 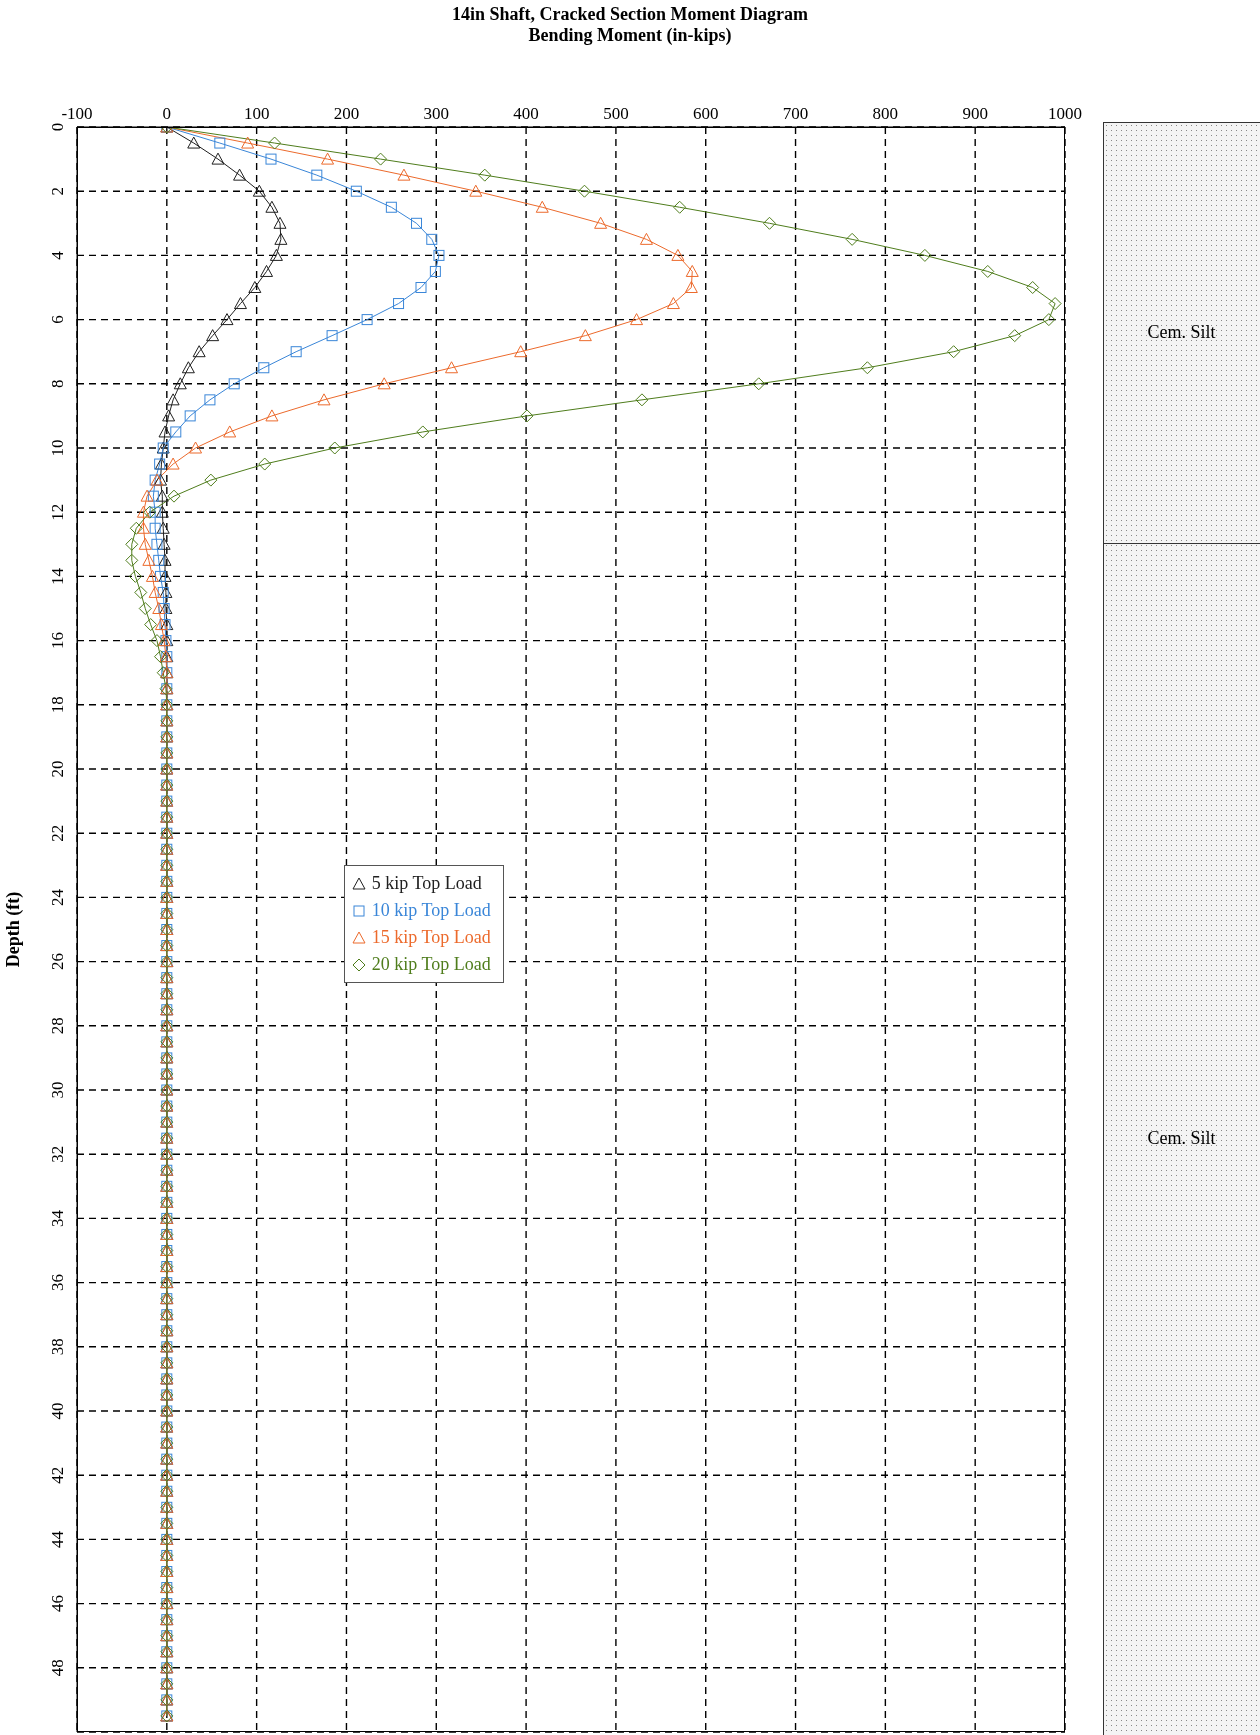 I want to click on y-tick-label: 38, so click(x=57, y=1347).